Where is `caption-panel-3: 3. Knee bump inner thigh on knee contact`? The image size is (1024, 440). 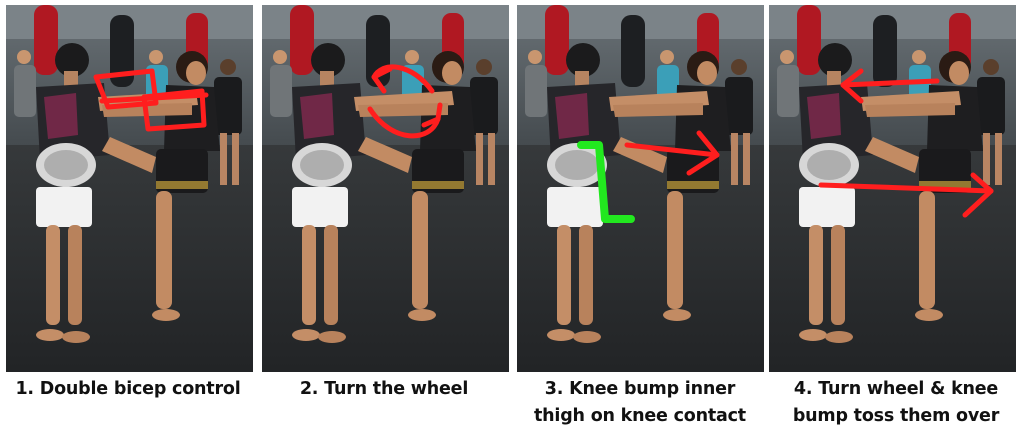 caption-panel-3: 3. Knee bump inner thigh on knee contact is located at coordinates (640, 403).